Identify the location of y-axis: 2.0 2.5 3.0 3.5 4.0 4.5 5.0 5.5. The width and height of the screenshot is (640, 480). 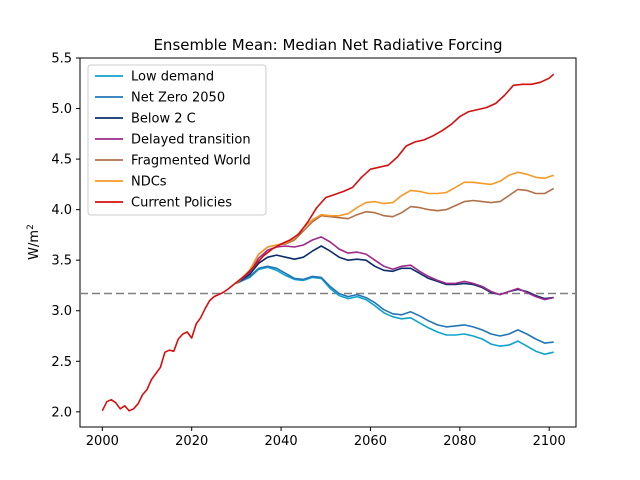
(65, 236).